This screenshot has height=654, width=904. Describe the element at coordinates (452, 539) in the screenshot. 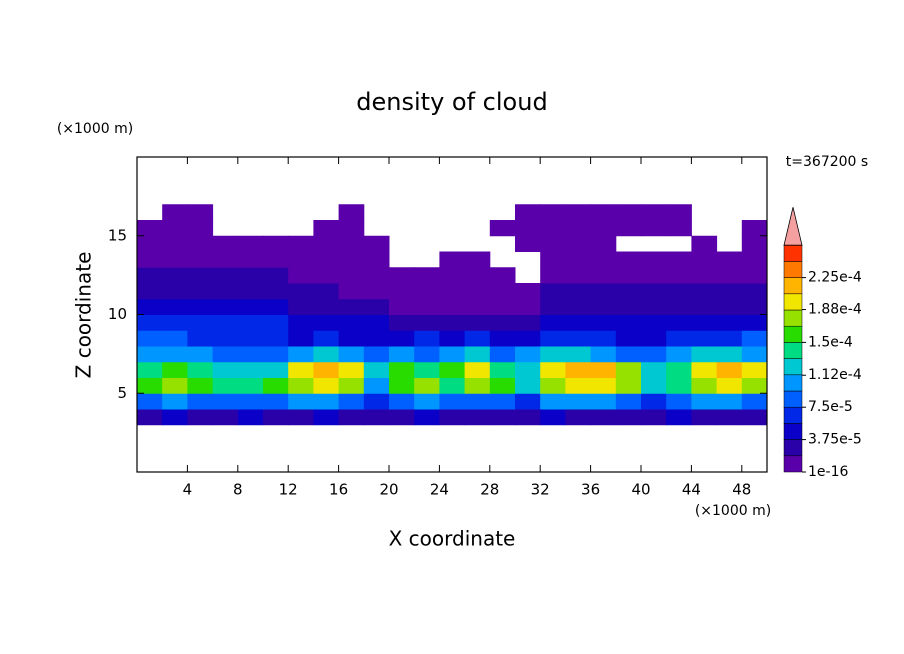

I see `x-axis-title: X coordinate` at that location.